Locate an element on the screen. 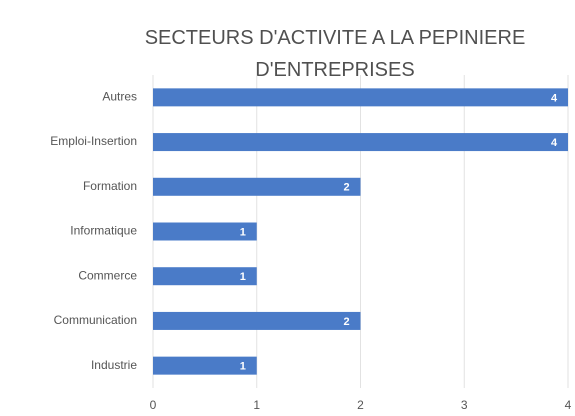 The height and width of the screenshot is (416, 575). y-tick-label: Formation is located at coordinates (110, 186).